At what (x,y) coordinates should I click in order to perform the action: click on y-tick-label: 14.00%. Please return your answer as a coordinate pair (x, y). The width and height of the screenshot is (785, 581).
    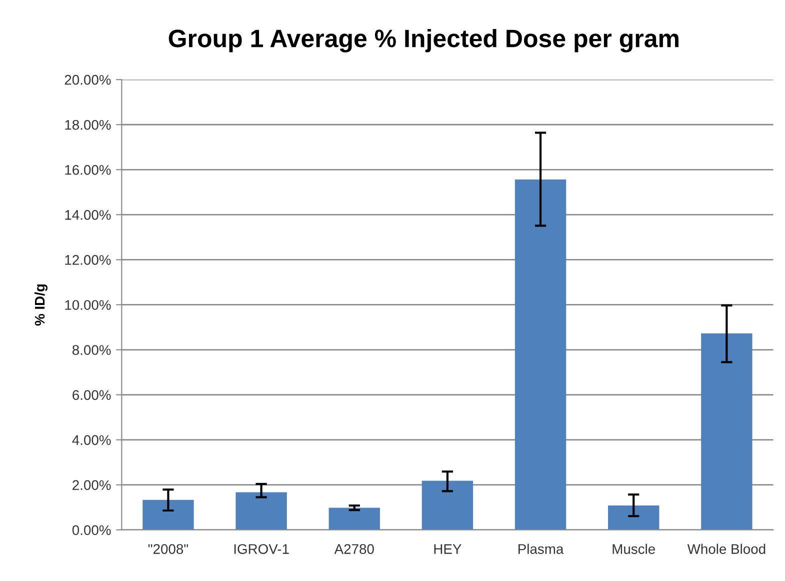
    Looking at the image, I should click on (88, 215).